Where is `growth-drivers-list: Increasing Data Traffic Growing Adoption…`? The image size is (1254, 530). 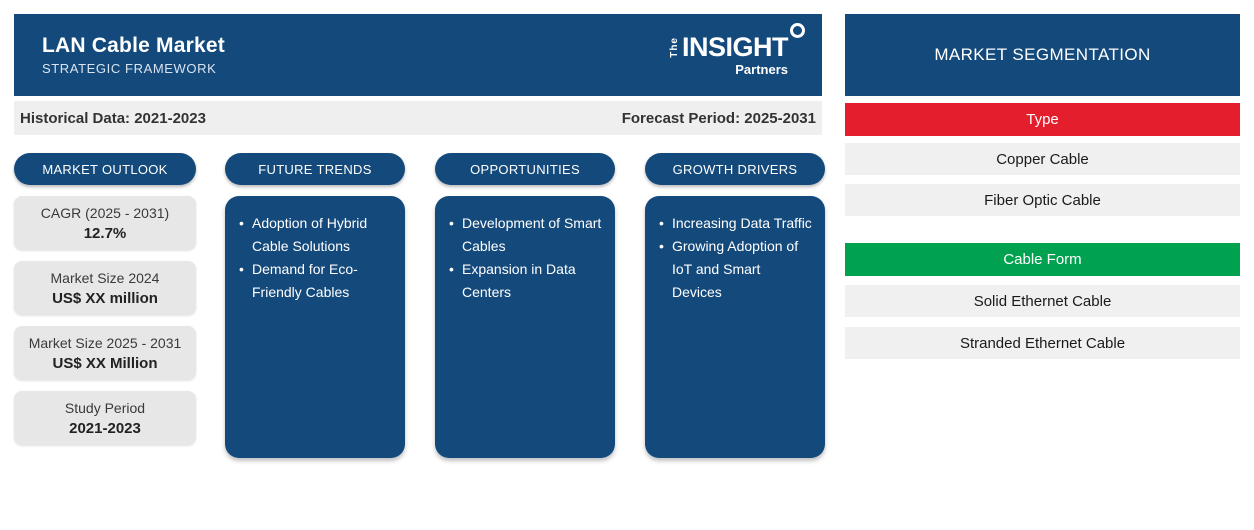
growth-drivers-list: Increasing Data Traffic Growing Adoption… is located at coordinates (736, 258).